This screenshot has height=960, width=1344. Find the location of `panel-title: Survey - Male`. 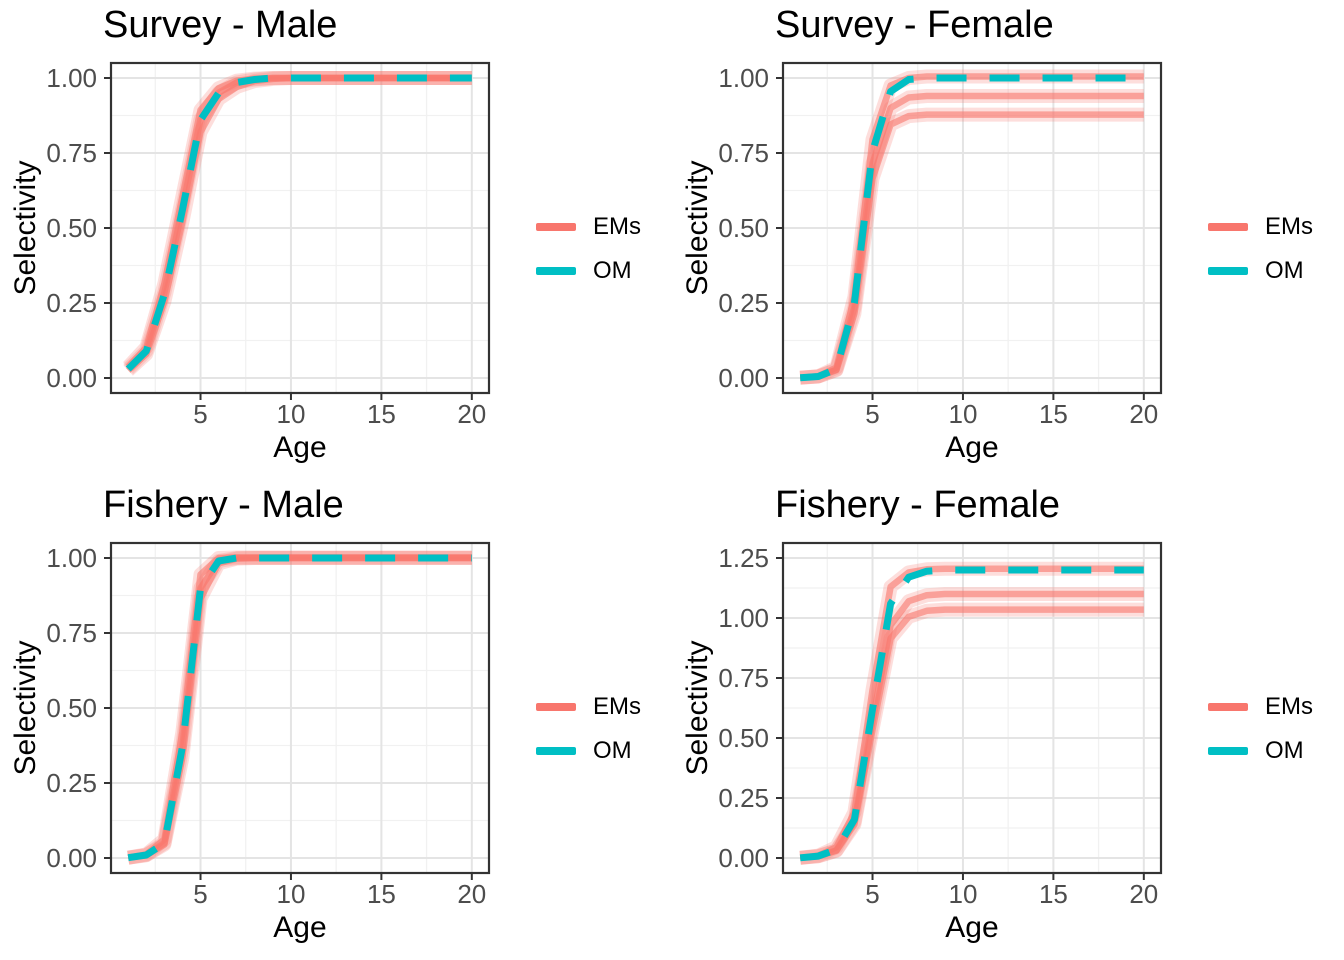

panel-title: Survey - Male is located at coordinates (220, 25).